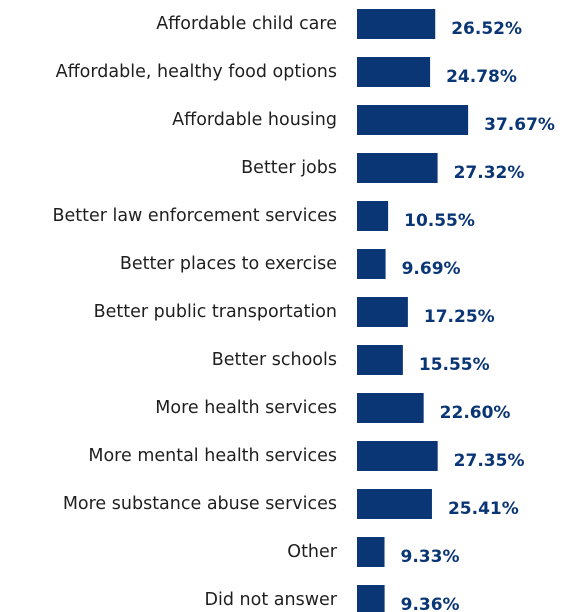 Image resolution: width=562 pixels, height=612 pixels. What do you see at coordinates (430, 557) in the screenshot?
I see `value-label: 9.33%` at bounding box center [430, 557].